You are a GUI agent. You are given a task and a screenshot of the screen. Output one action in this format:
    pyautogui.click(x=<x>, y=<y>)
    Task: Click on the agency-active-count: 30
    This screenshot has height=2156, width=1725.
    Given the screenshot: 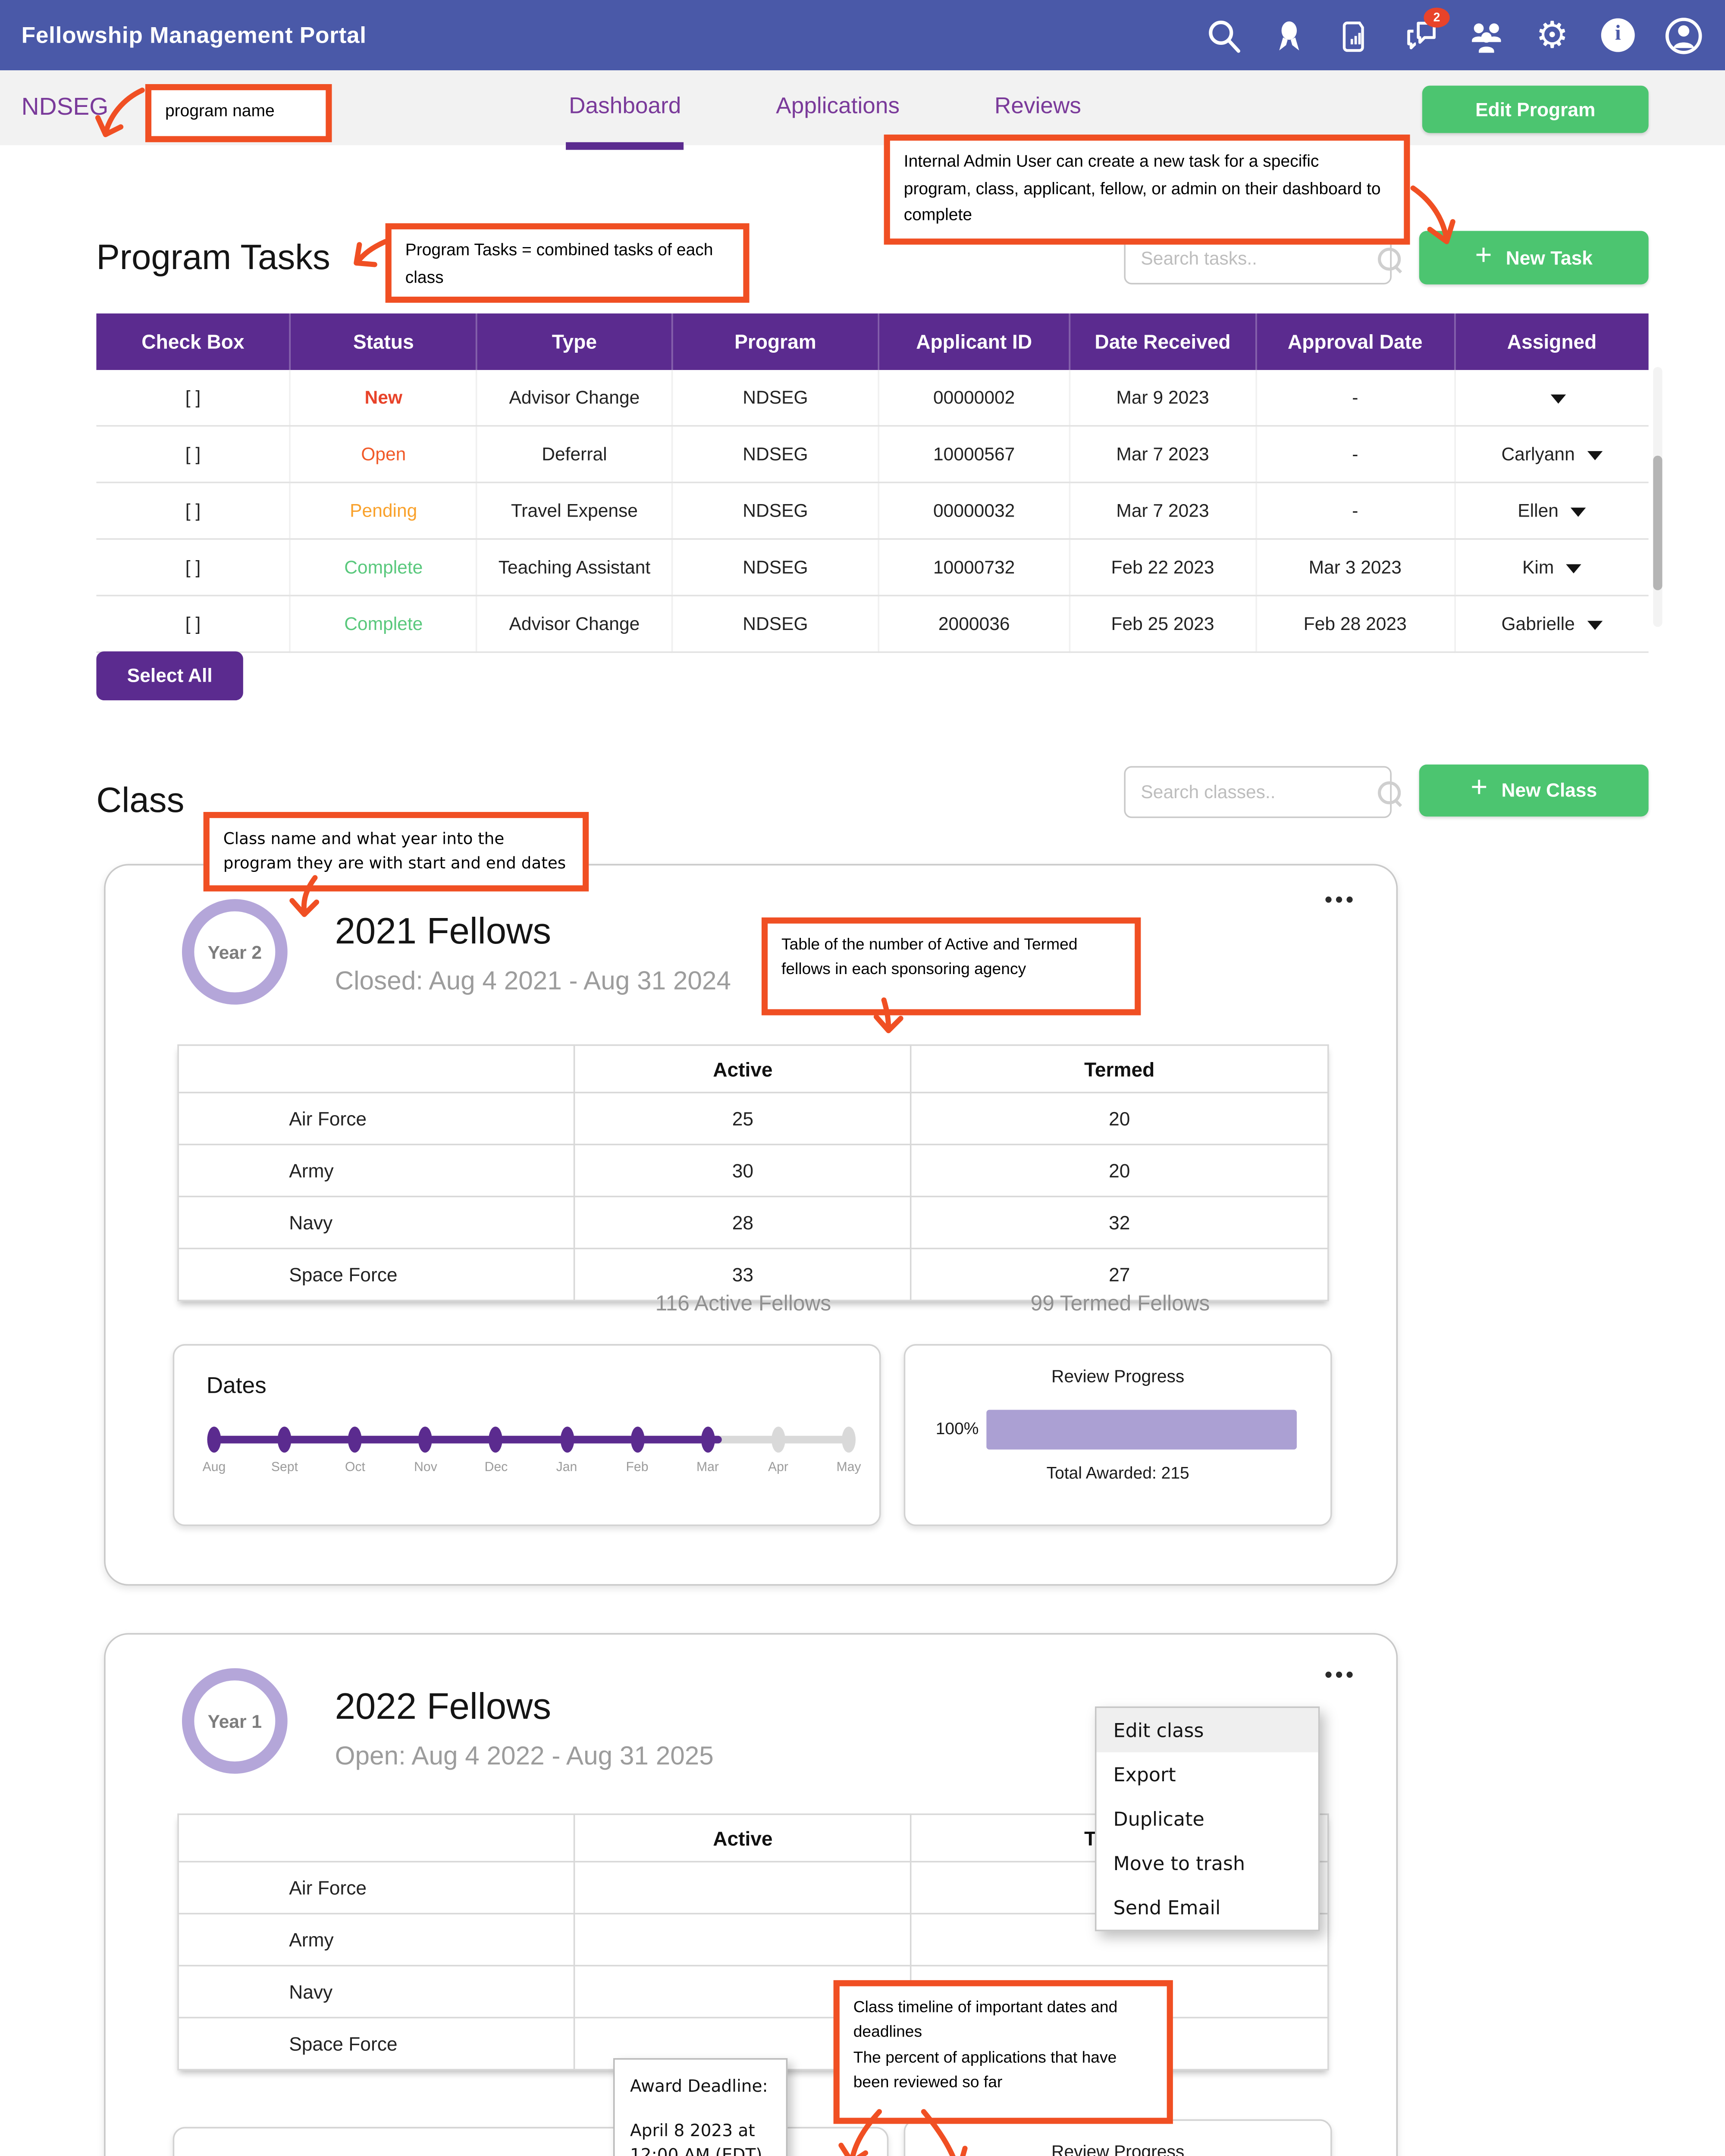 What is the action you would take?
    pyautogui.click(x=743, y=1170)
    